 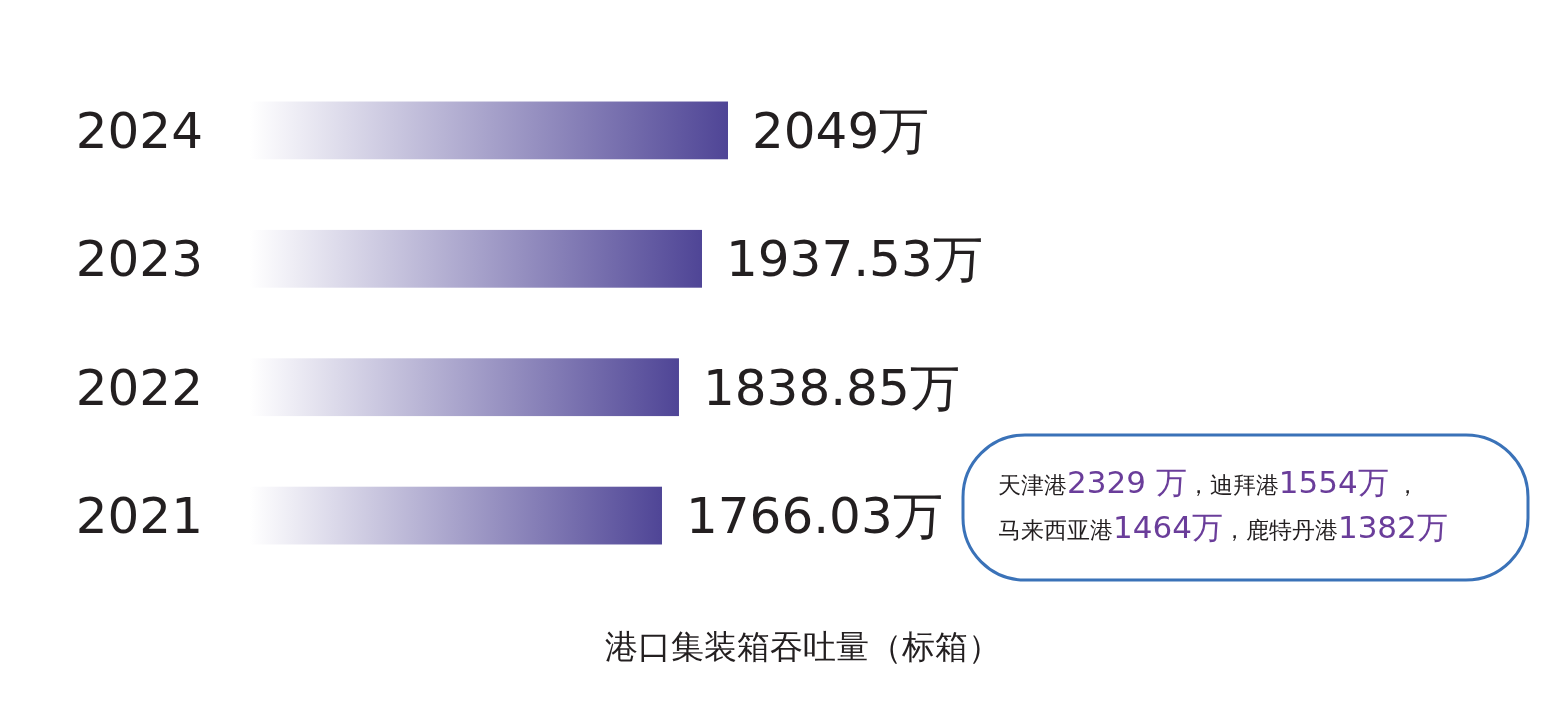 I want to click on text: 马来西亚港1464万，鹿特丹港1382万, so click(x=1223, y=527).